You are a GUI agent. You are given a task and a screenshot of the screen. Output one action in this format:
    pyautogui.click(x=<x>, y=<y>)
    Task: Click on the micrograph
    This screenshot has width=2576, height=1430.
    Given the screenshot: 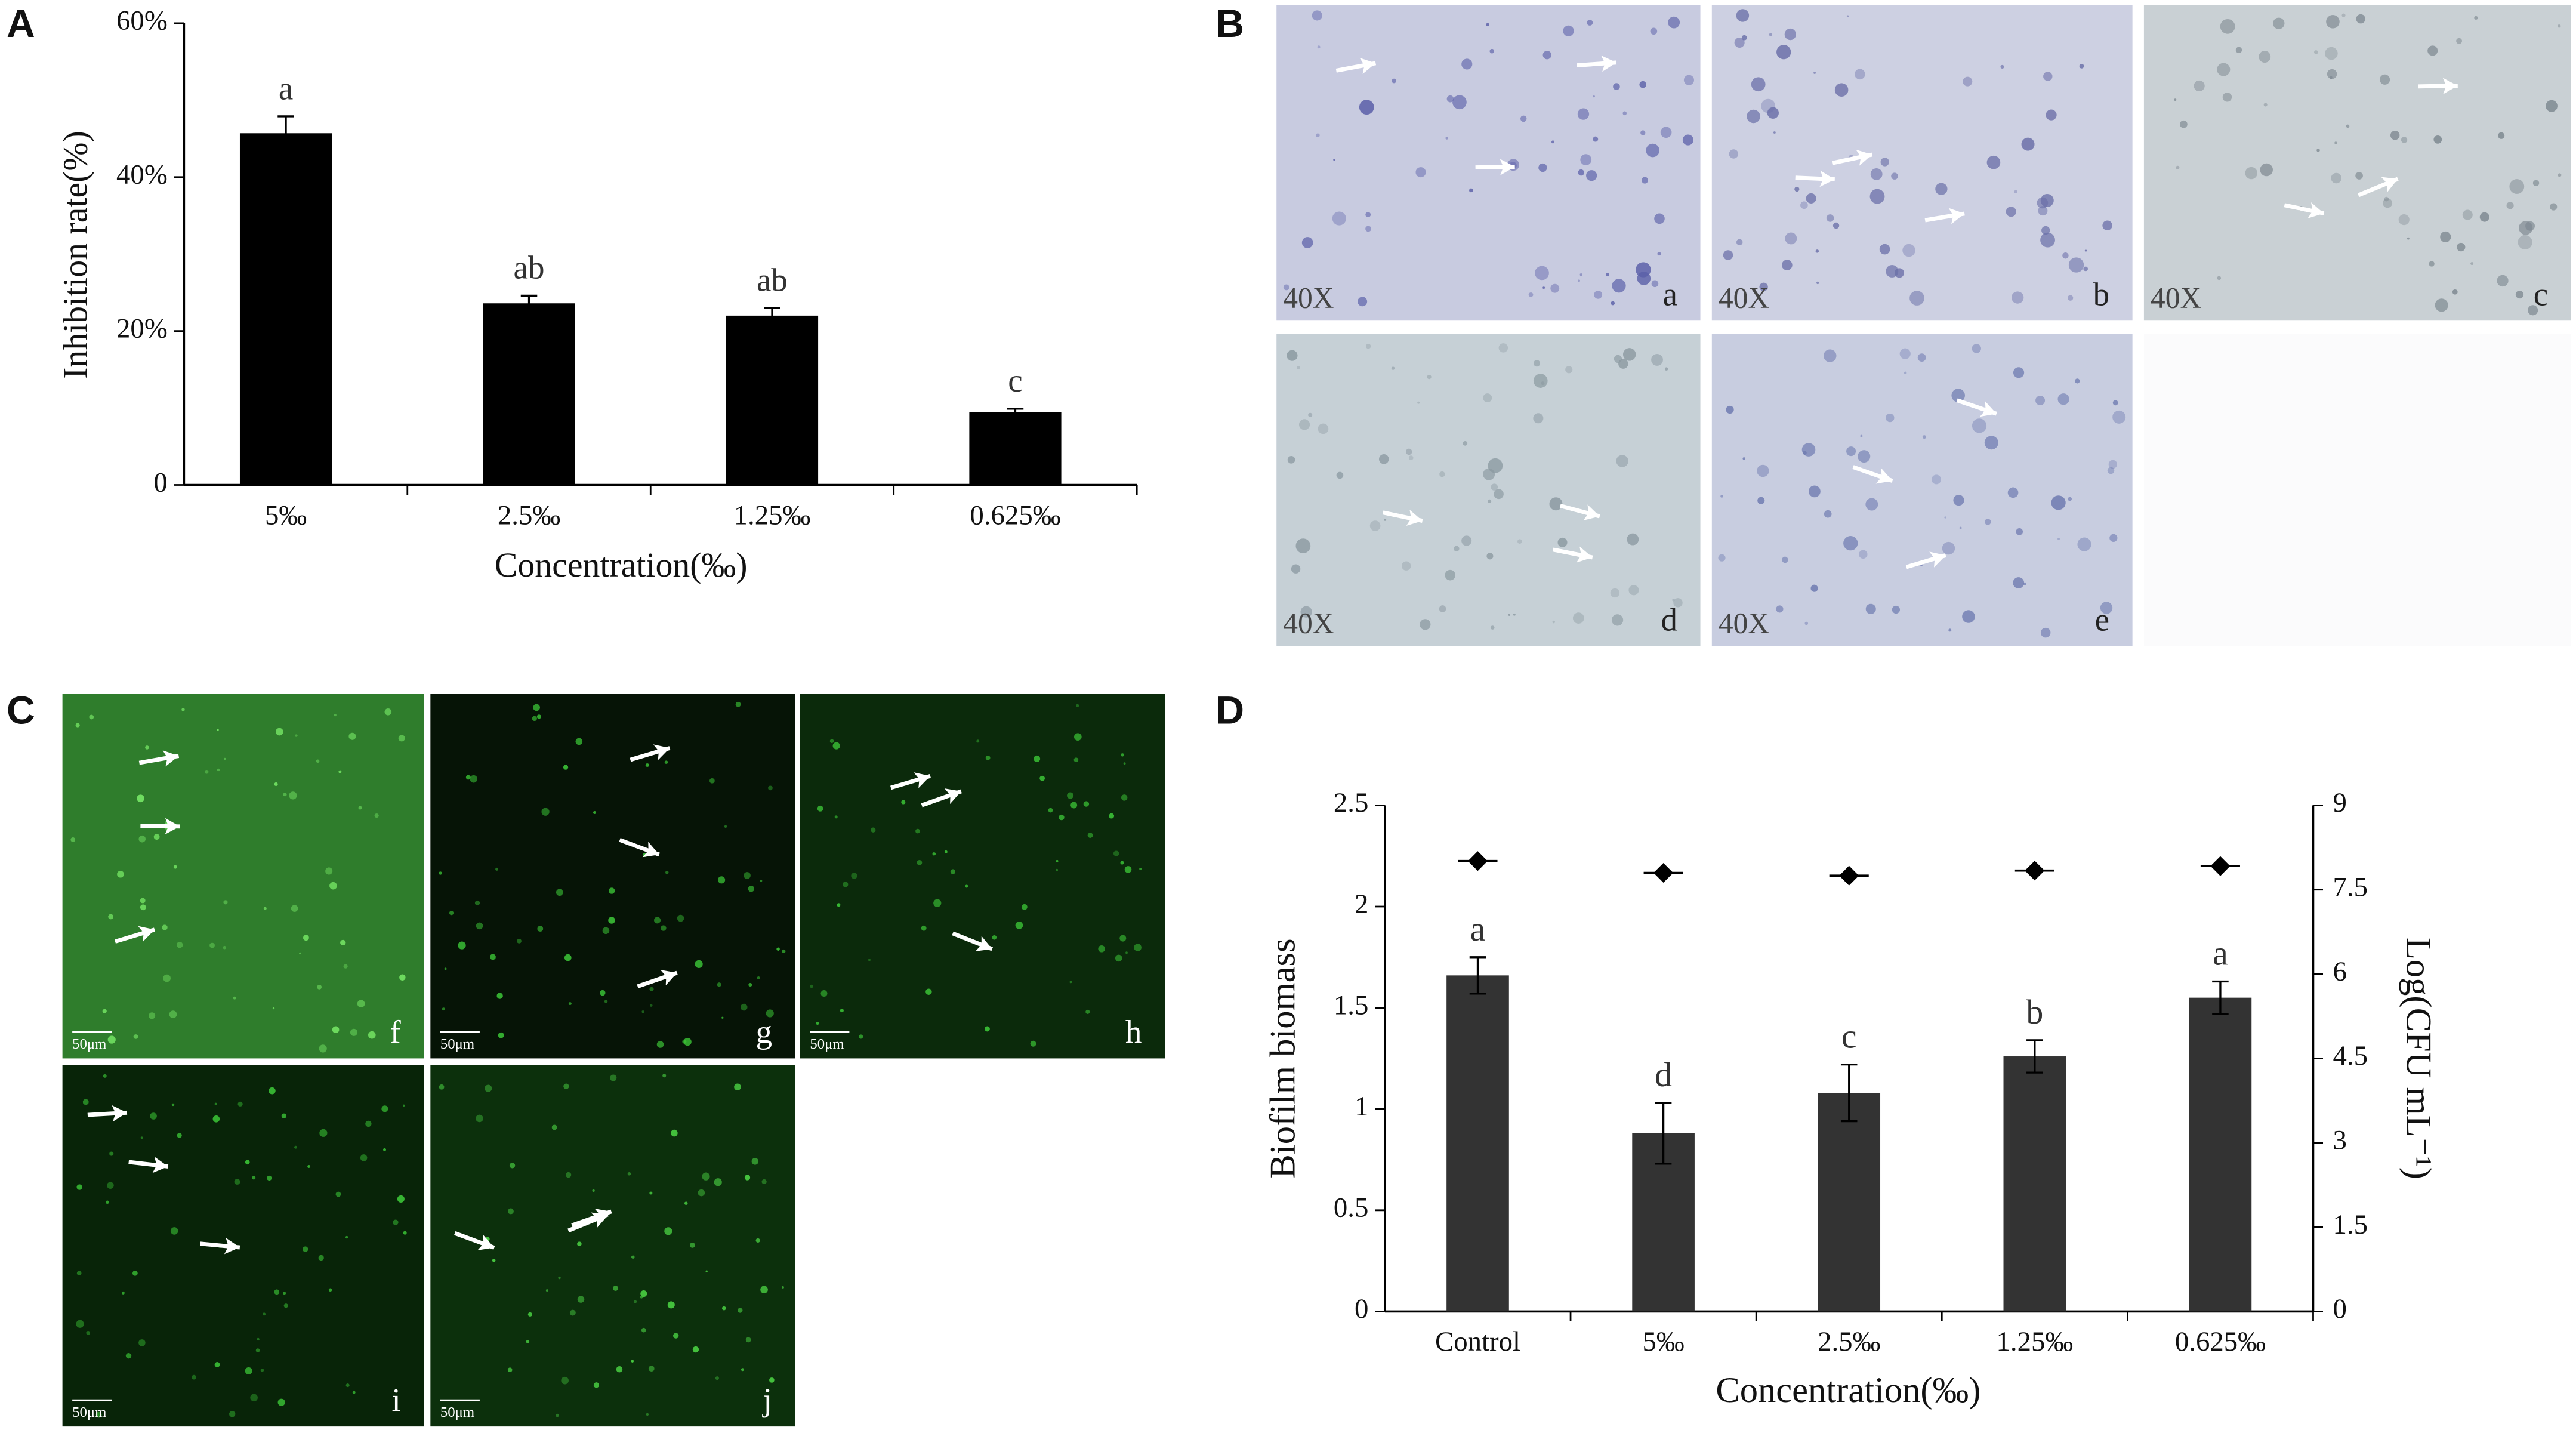 What is the action you would take?
    pyautogui.click(x=982, y=876)
    